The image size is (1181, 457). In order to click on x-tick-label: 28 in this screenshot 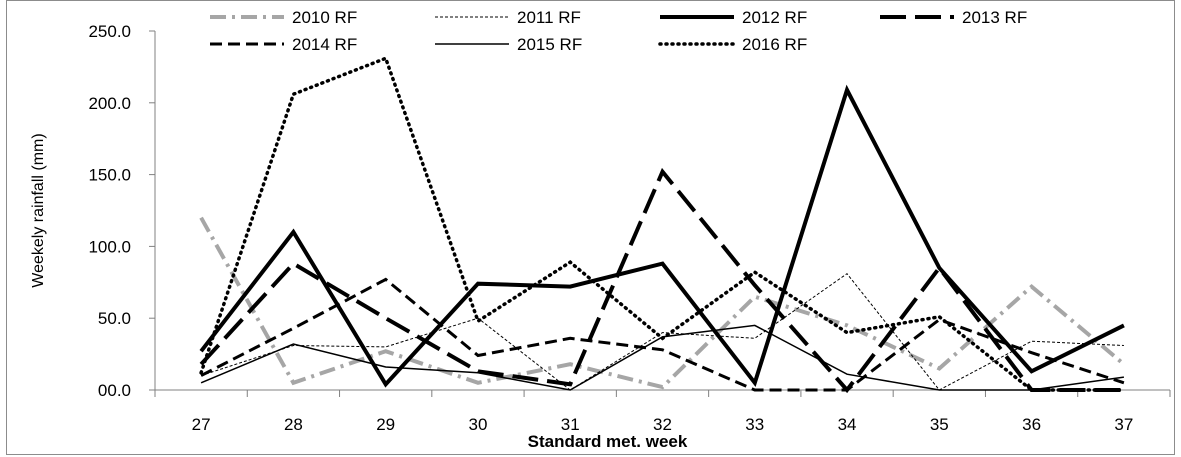, I will do `click(293, 424)`.